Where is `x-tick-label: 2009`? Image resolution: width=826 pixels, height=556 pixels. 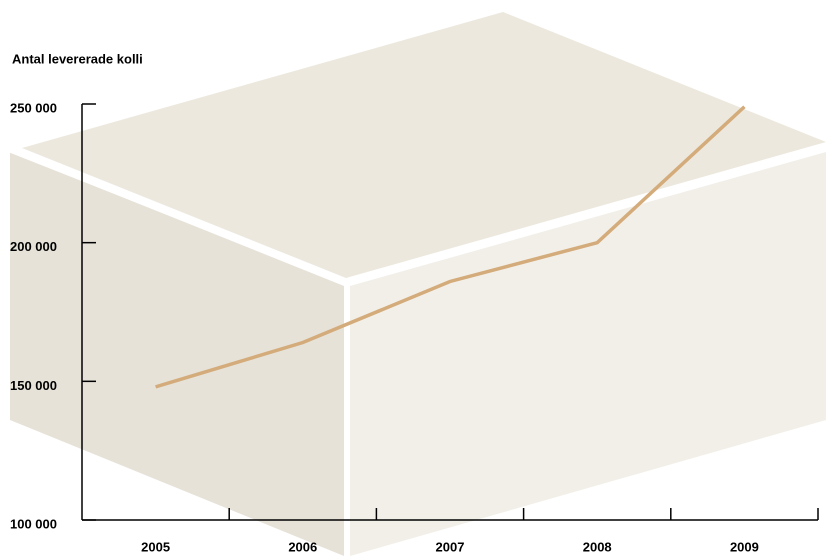
x-tick-label: 2009 is located at coordinates (744, 546).